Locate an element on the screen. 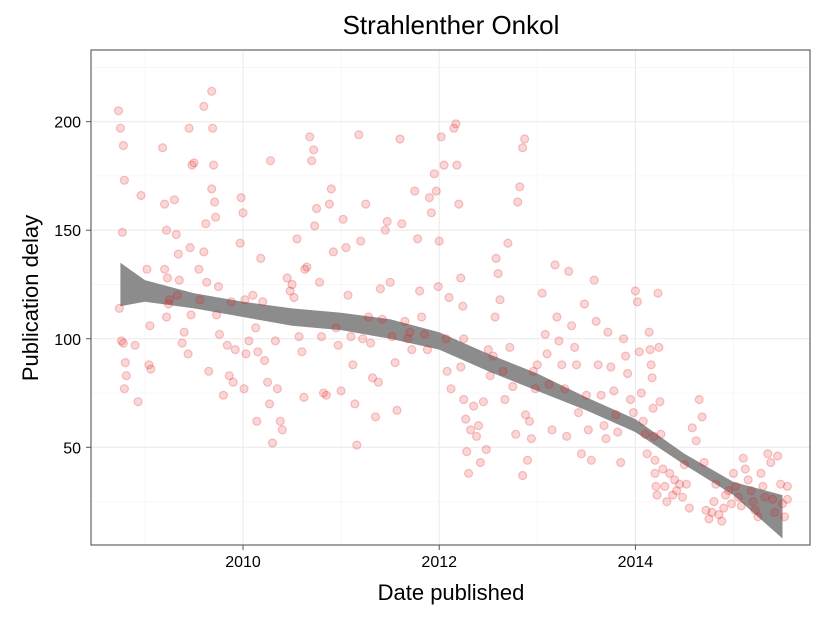 The width and height of the screenshot is (825, 618). y-tick-label: 200 is located at coordinates (67, 123).